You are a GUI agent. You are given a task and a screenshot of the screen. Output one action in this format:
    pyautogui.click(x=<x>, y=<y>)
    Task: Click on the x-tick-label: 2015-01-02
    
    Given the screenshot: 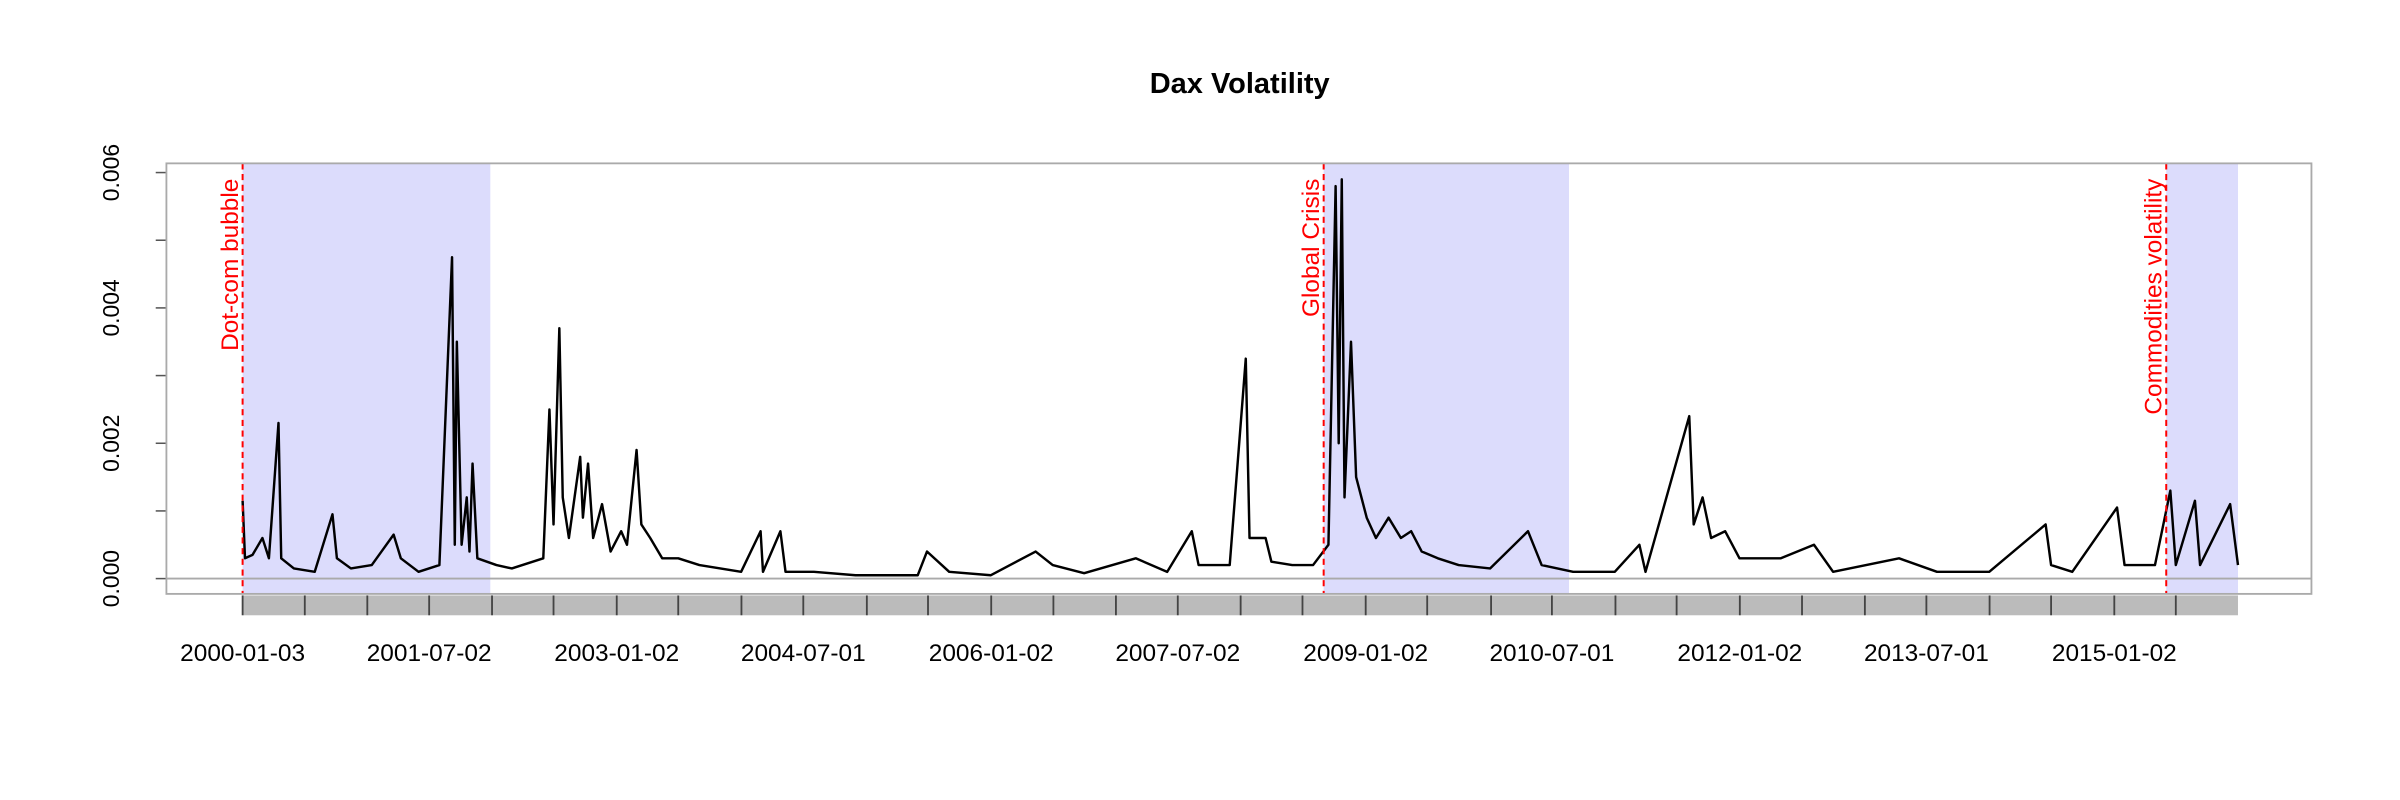 What is the action you would take?
    pyautogui.click(x=2114, y=653)
    